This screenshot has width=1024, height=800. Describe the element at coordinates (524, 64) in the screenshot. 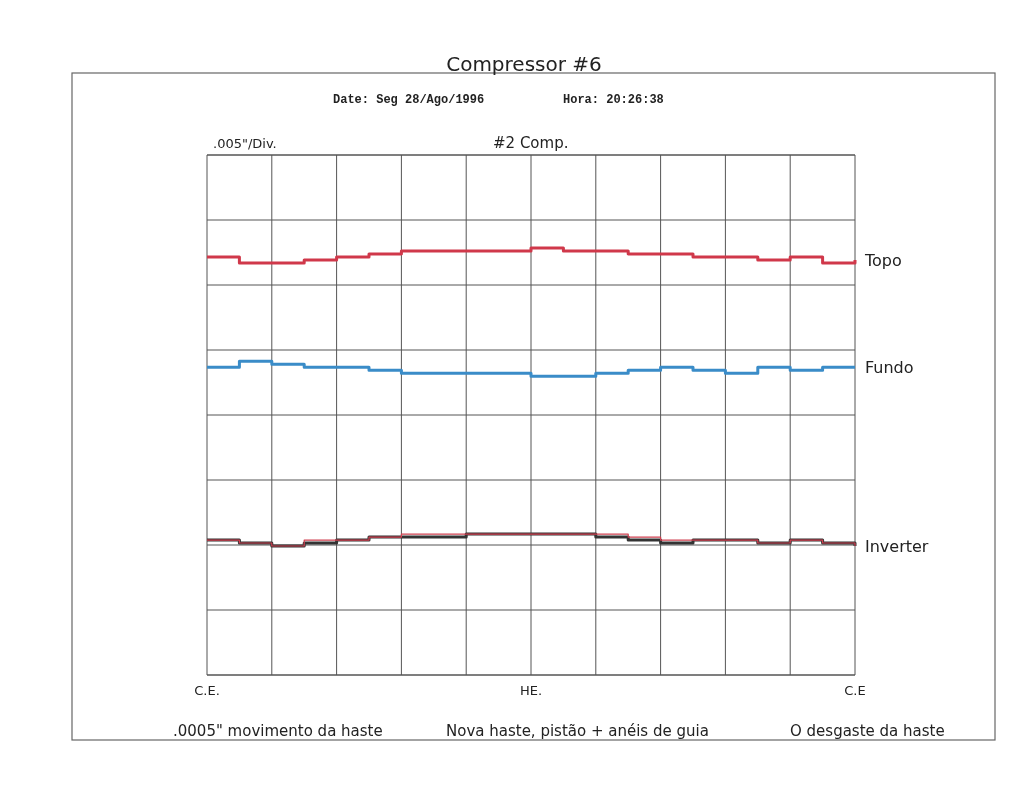

I see `chart-title: Compressor #6` at that location.